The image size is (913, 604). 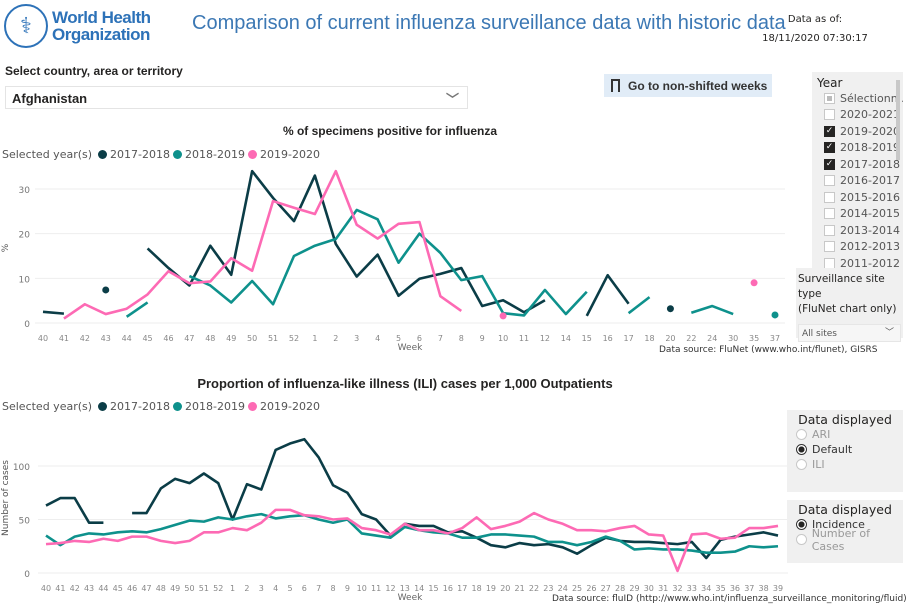 What do you see at coordinates (629, 338) in the screenshot?
I see `x-tick-label: 17` at bounding box center [629, 338].